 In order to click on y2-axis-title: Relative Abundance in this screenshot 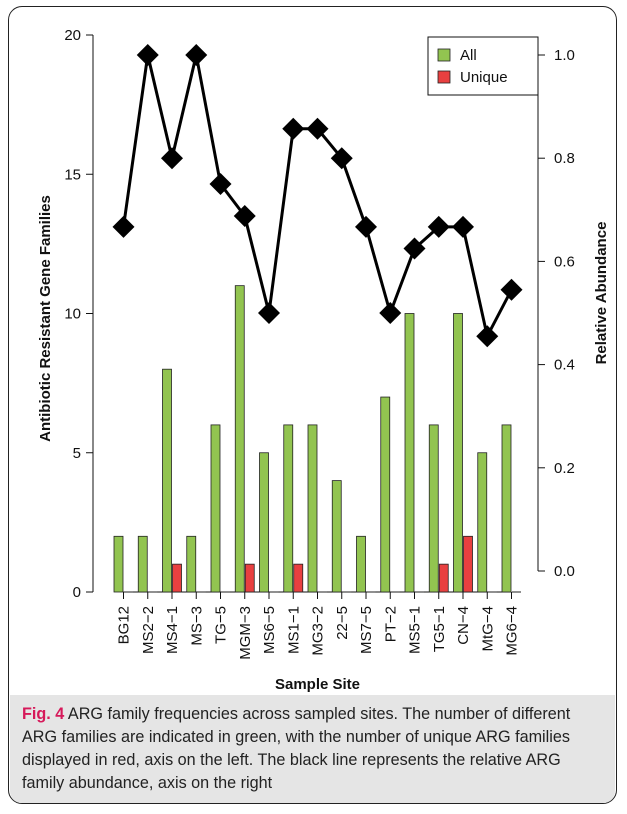, I will do `click(601, 293)`.